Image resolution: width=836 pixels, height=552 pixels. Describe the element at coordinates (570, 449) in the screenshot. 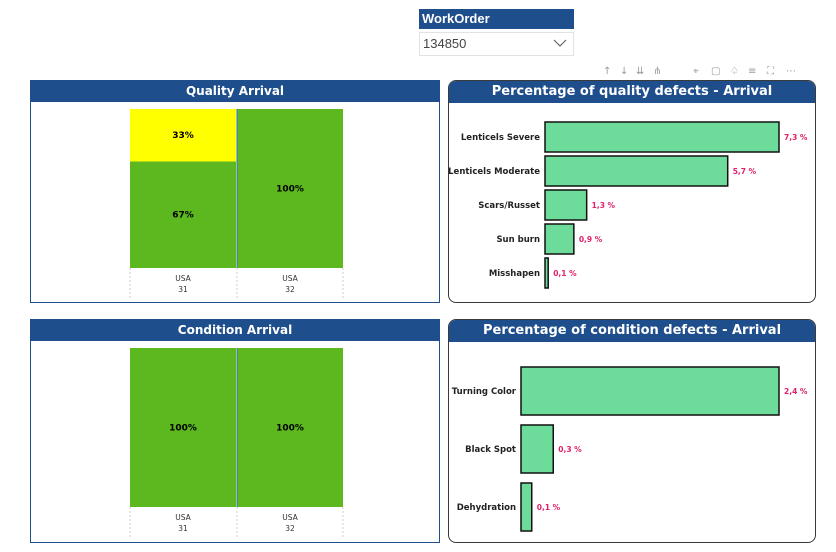

I see `data-label: 0,3 %` at that location.